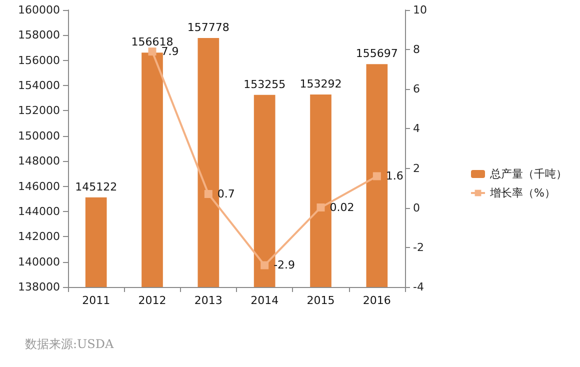 The width and height of the screenshot is (580, 367). What do you see at coordinates (321, 83) in the screenshot?
I see `data-label: 153292` at bounding box center [321, 83].